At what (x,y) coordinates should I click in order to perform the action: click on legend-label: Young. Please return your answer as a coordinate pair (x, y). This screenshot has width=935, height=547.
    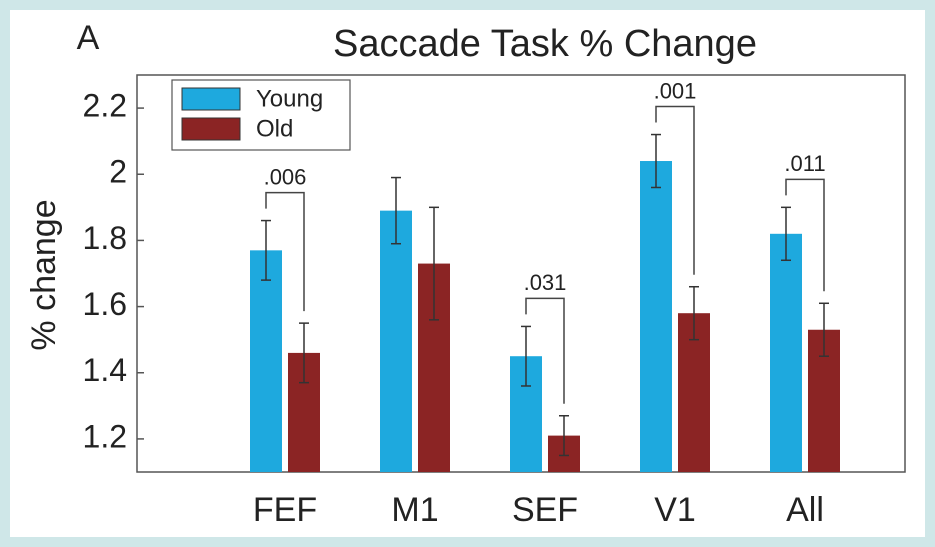
    Looking at the image, I should click on (289, 98).